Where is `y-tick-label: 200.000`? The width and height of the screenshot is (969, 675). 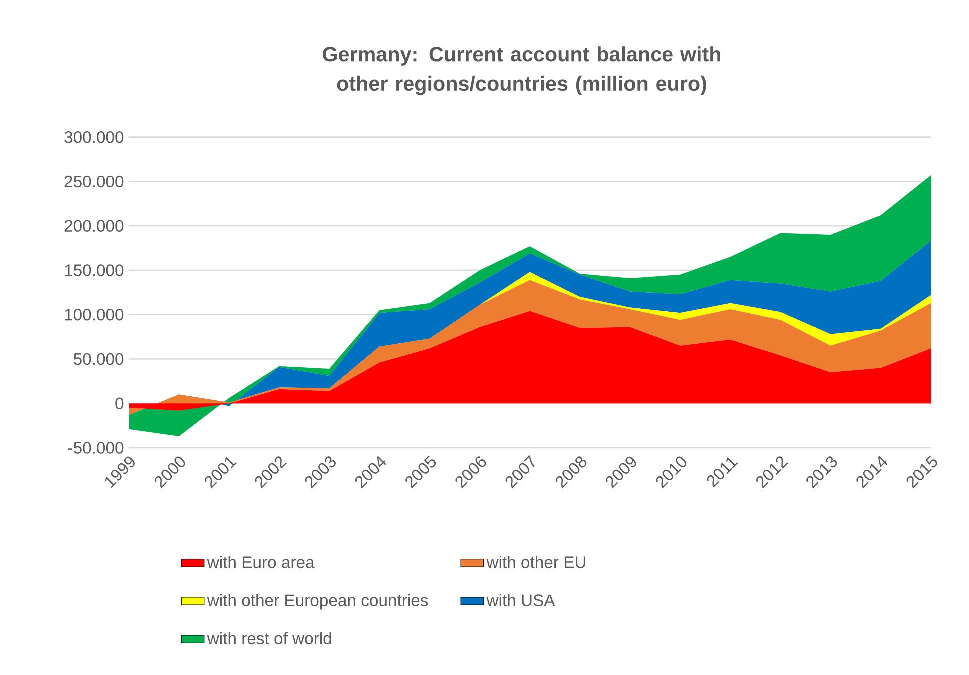 y-tick-label: 200.000 is located at coordinates (94, 226).